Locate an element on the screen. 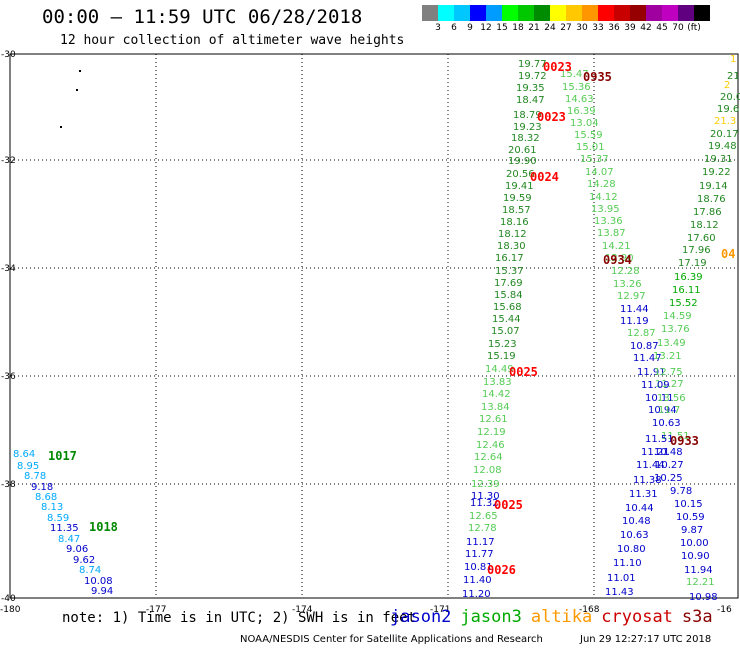  wave-height-value: 14.42 is located at coordinates (496, 394).